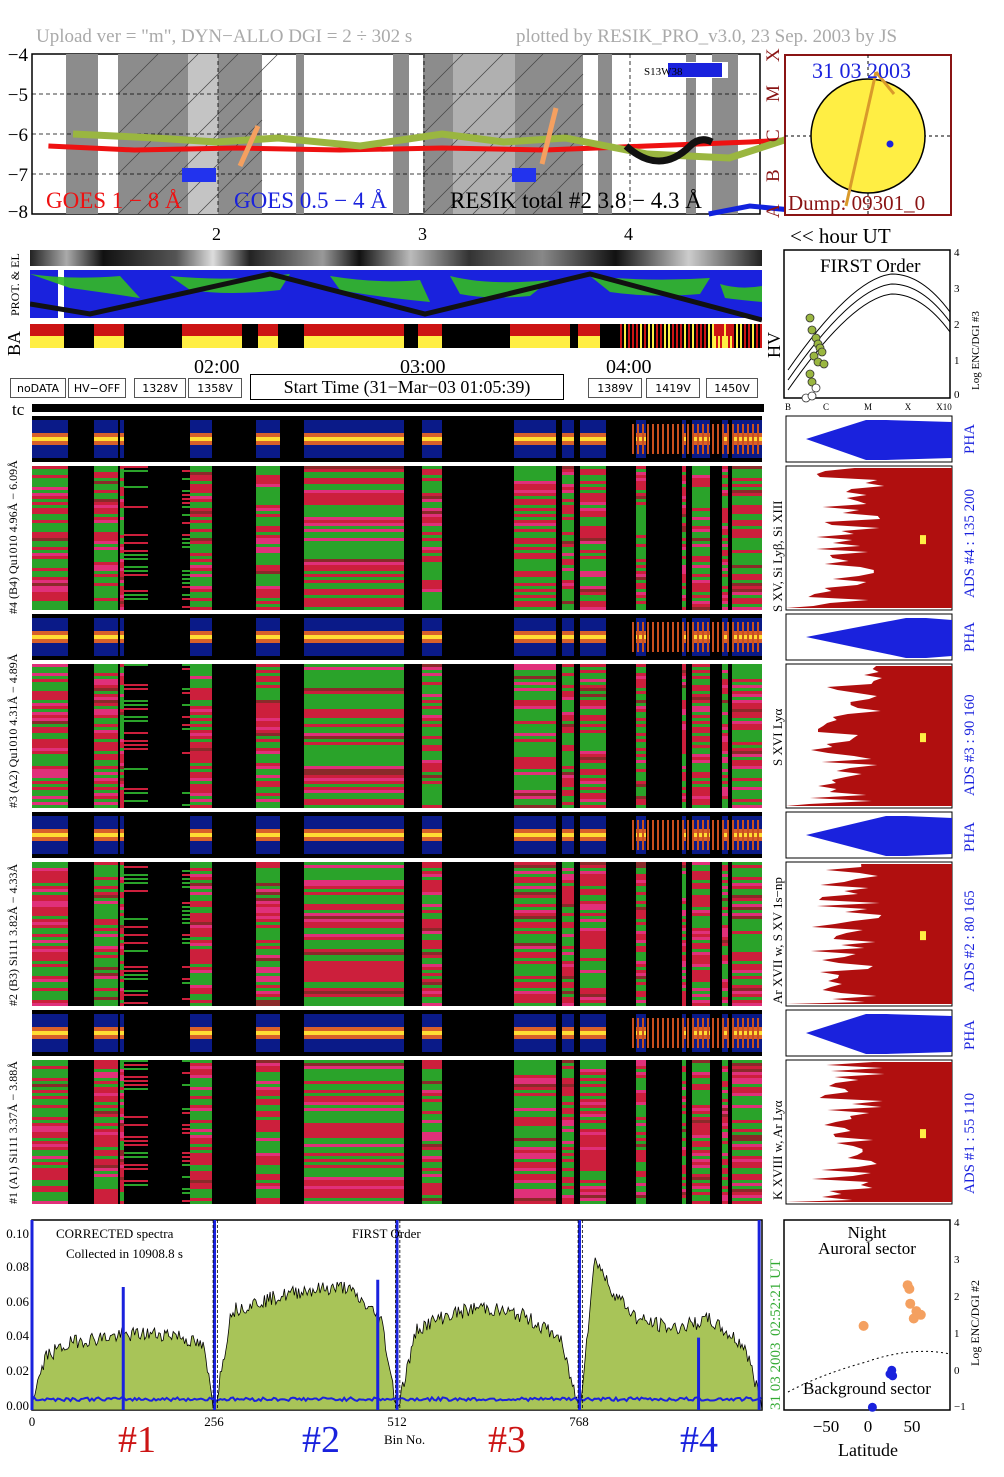 The width and height of the screenshot is (1004, 1477). What do you see at coordinates (407, 387) in the screenshot?
I see `start-time-box: Start Time (31−Mar−03 01:05:39)` at bounding box center [407, 387].